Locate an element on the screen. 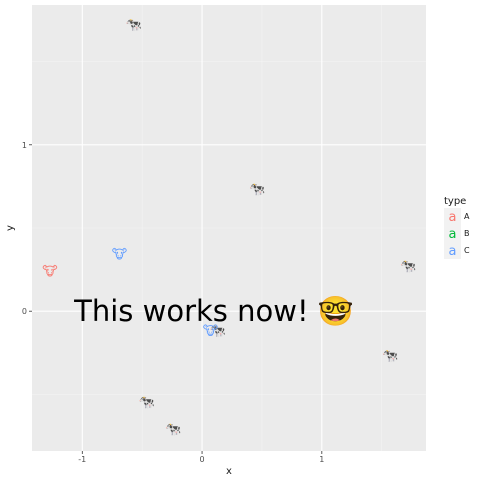 The height and width of the screenshot is (480, 480). legend-label-a: A is located at coordinates (467, 216).